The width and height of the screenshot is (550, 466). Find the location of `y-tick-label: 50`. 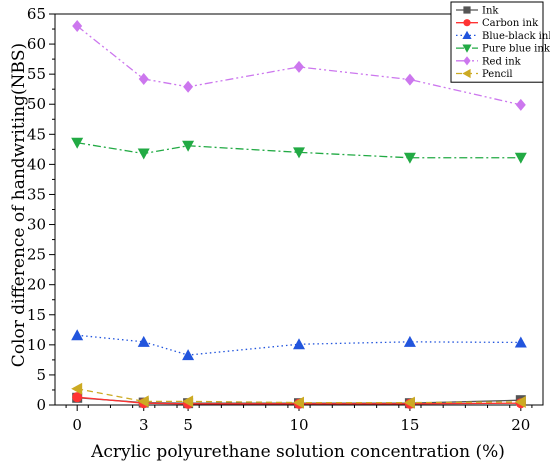

y-tick-label: 50 is located at coordinates (36, 104).